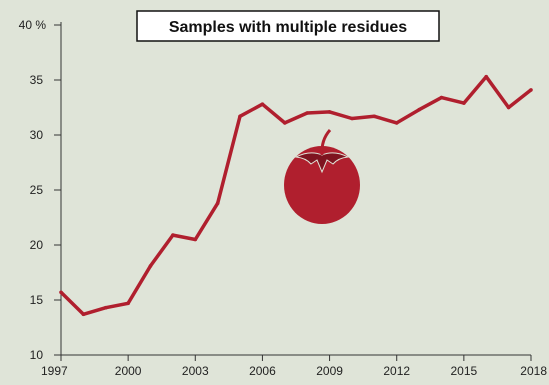 This screenshot has height=385, width=549. What do you see at coordinates (464, 371) in the screenshot?
I see `x-tick-label: 2015` at bounding box center [464, 371].